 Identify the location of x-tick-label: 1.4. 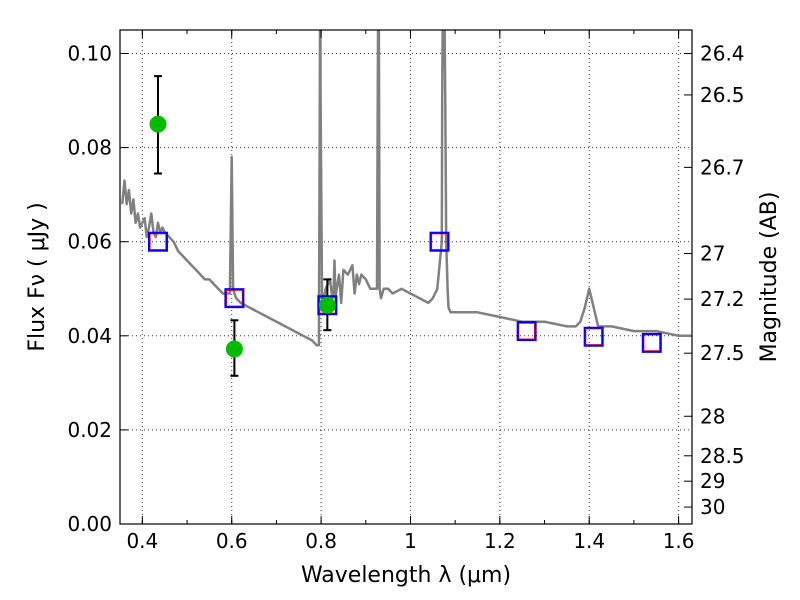
(589, 541).